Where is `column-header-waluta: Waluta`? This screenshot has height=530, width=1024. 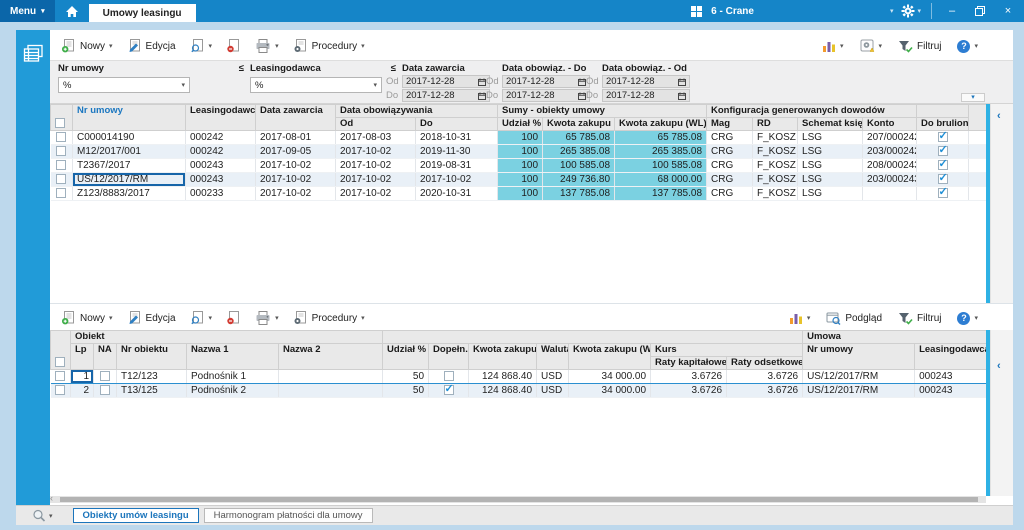 column-header-waluta: Waluta is located at coordinates (553, 356).